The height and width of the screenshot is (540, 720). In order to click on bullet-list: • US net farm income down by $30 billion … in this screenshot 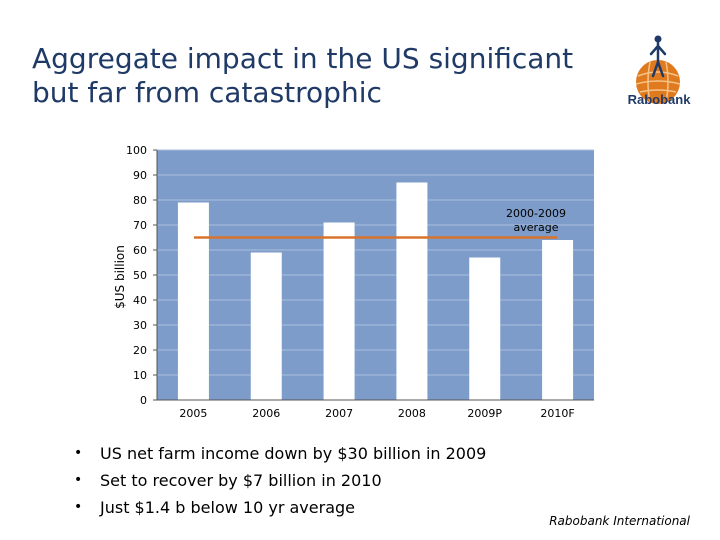, I will do `click(280, 480)`.